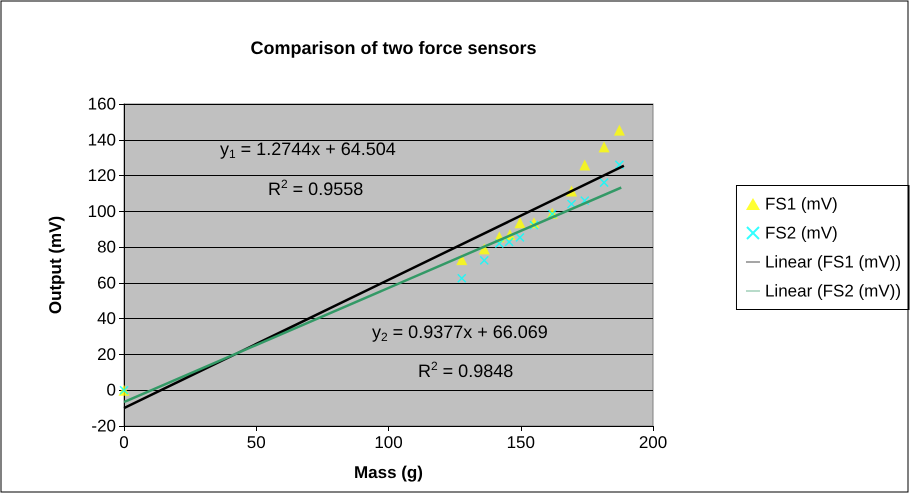 Image resolution: width=911 pixels, height=495 pixels. What do you see at coordinates (393, 48) in the screenshot?
I see `chart-title: Comparison of two force sensors` at bounding box center [393, 48].